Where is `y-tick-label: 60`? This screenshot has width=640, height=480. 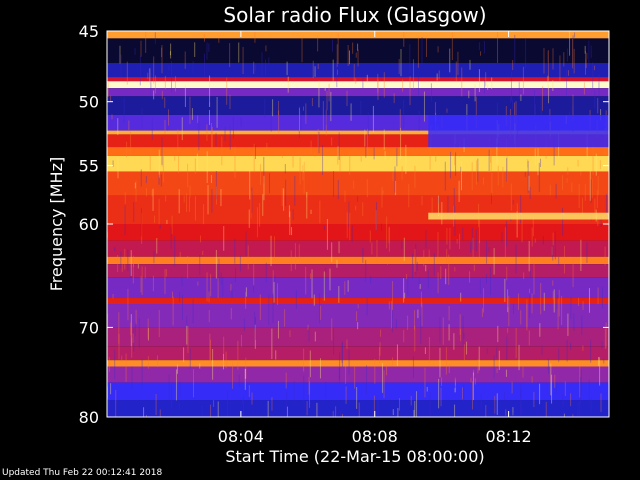 y-tick-label: 60 is located at coordinates (89, 224).